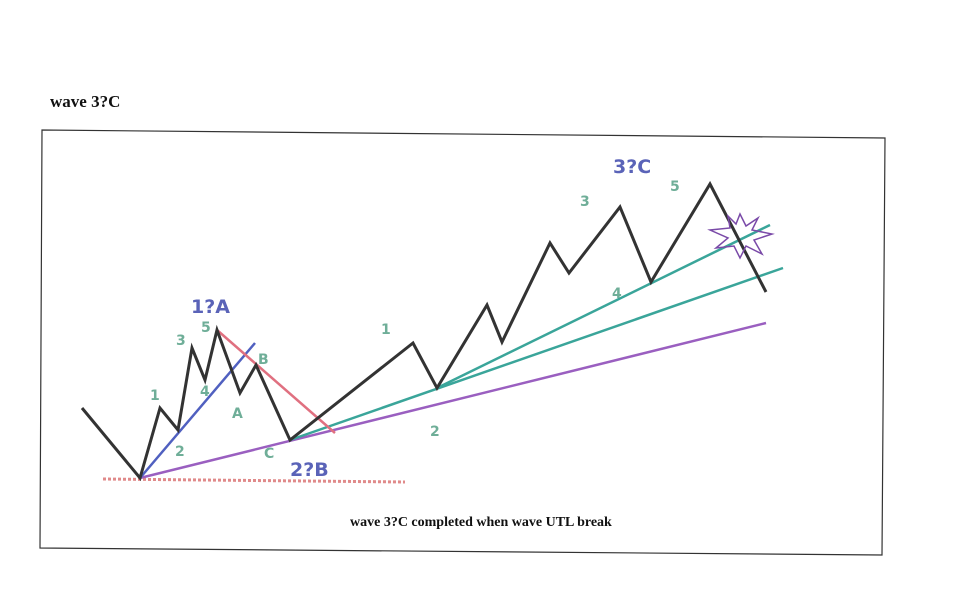 Image resolution: width=954 pixels, height=615 pixels. I want to click on wave-label: C, so click(269, 454).